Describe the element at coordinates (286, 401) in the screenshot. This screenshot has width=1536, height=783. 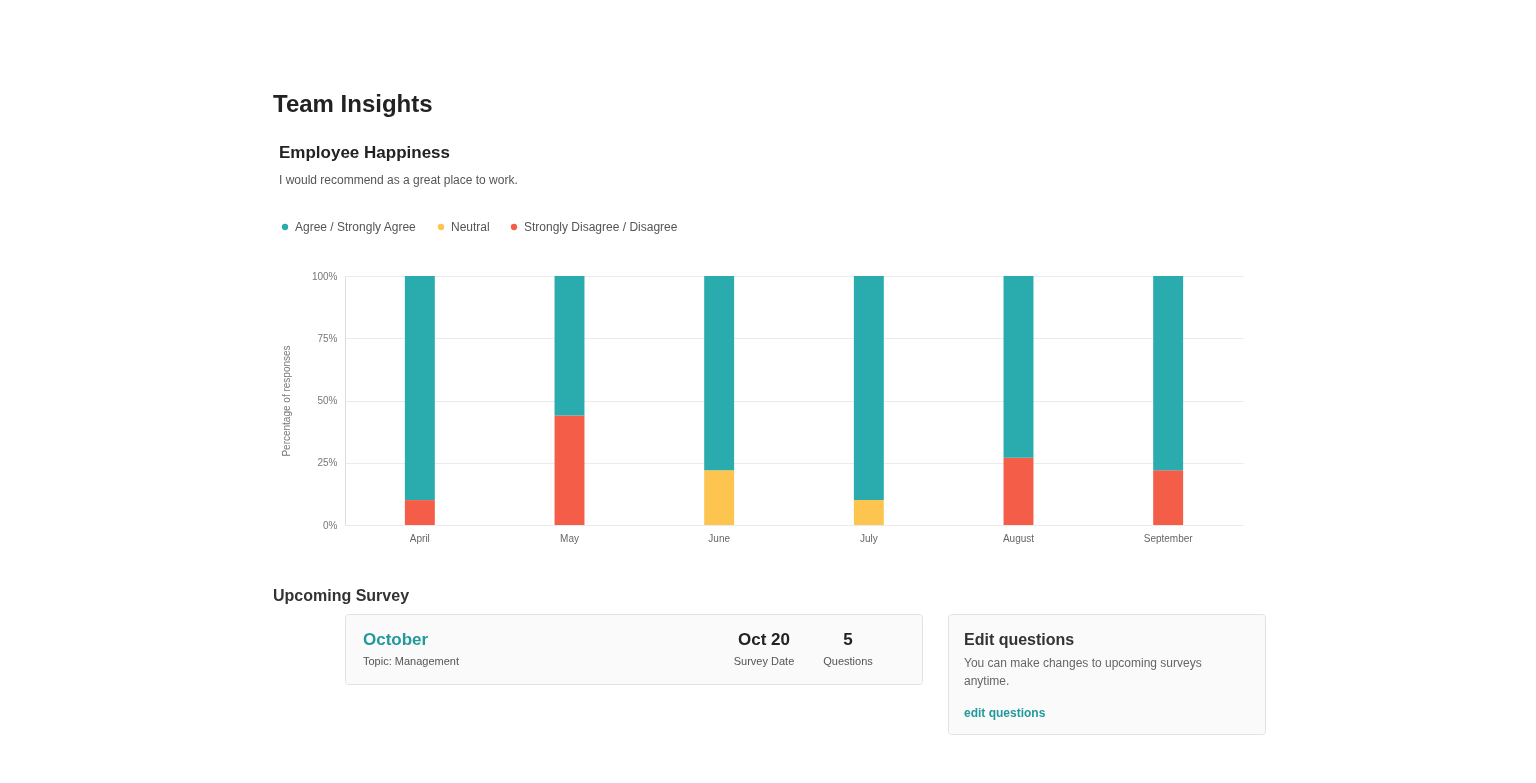
I see `y-axis-title: Percentage of responses` at that location.